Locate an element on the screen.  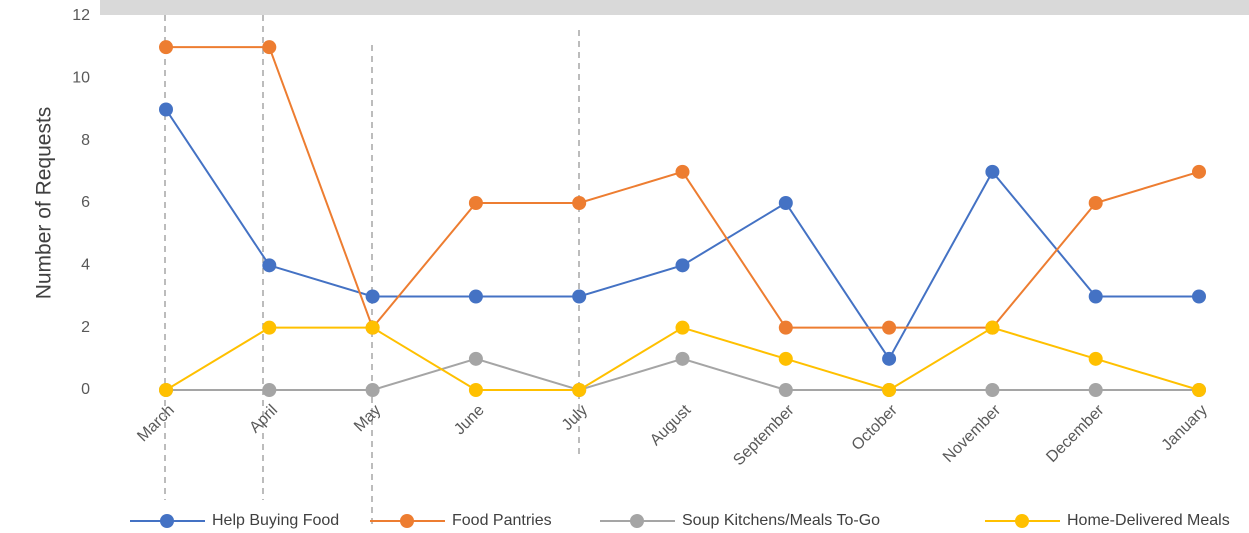
x-tick-label: December is located at coordinates (1075, 433).